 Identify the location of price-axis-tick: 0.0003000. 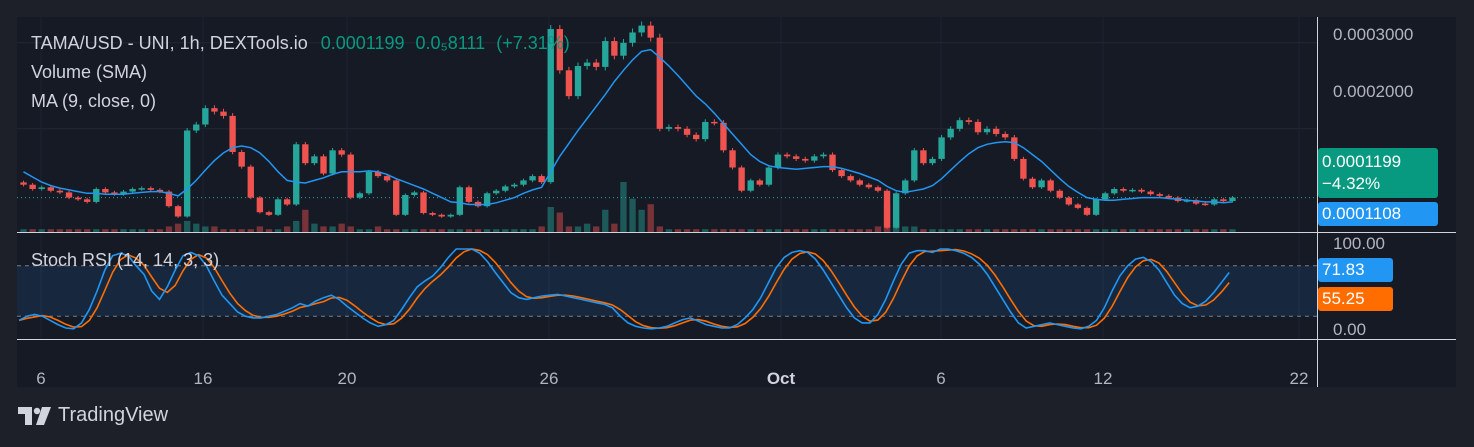
(1373, 34).